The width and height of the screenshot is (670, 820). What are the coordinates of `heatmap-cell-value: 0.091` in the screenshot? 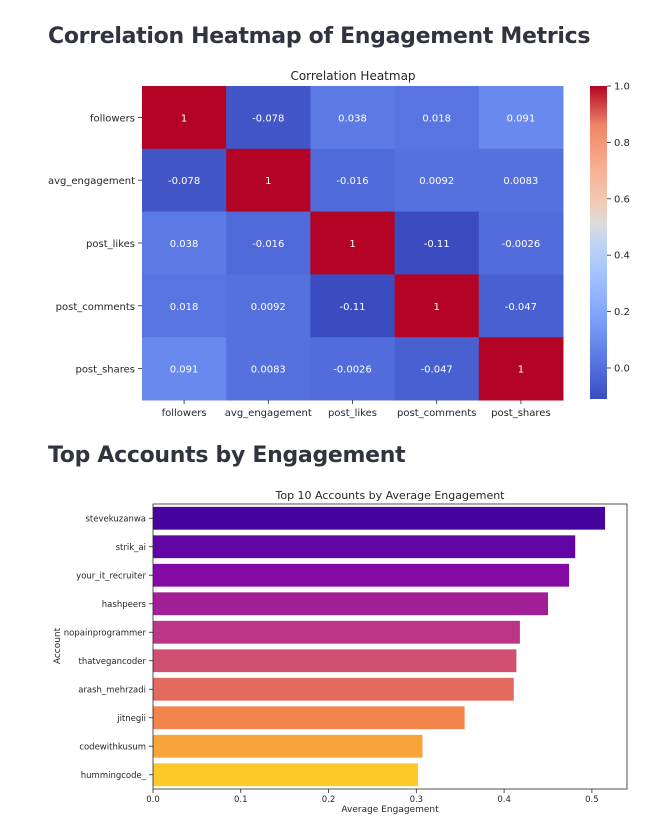 It's located at (521, 118).